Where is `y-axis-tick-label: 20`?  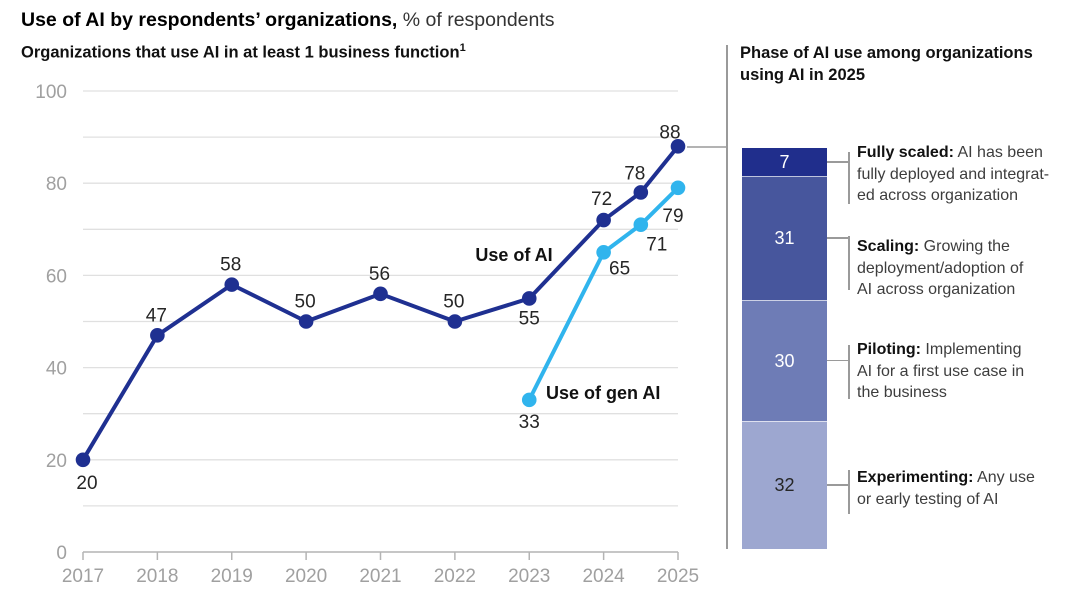
y-axis-tick-label: 20 is located at coordinates (56, 461).